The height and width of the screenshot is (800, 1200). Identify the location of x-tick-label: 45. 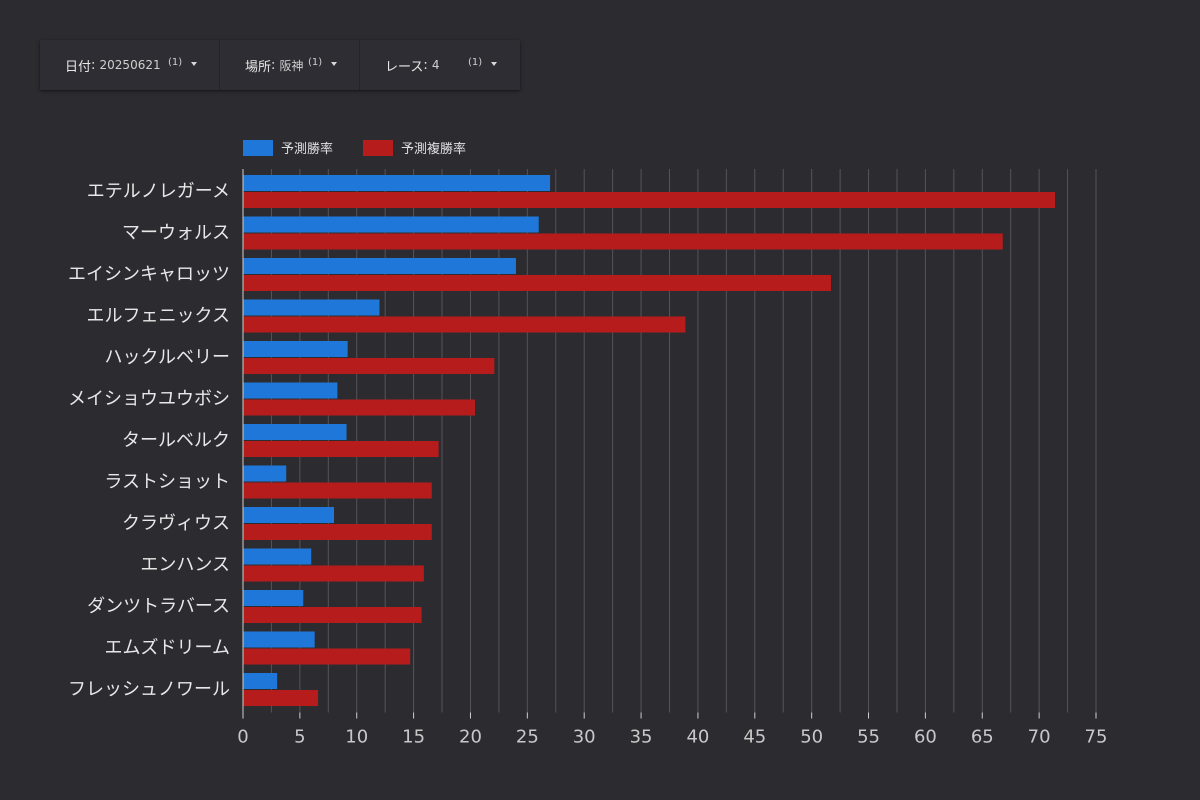
(754, 737).